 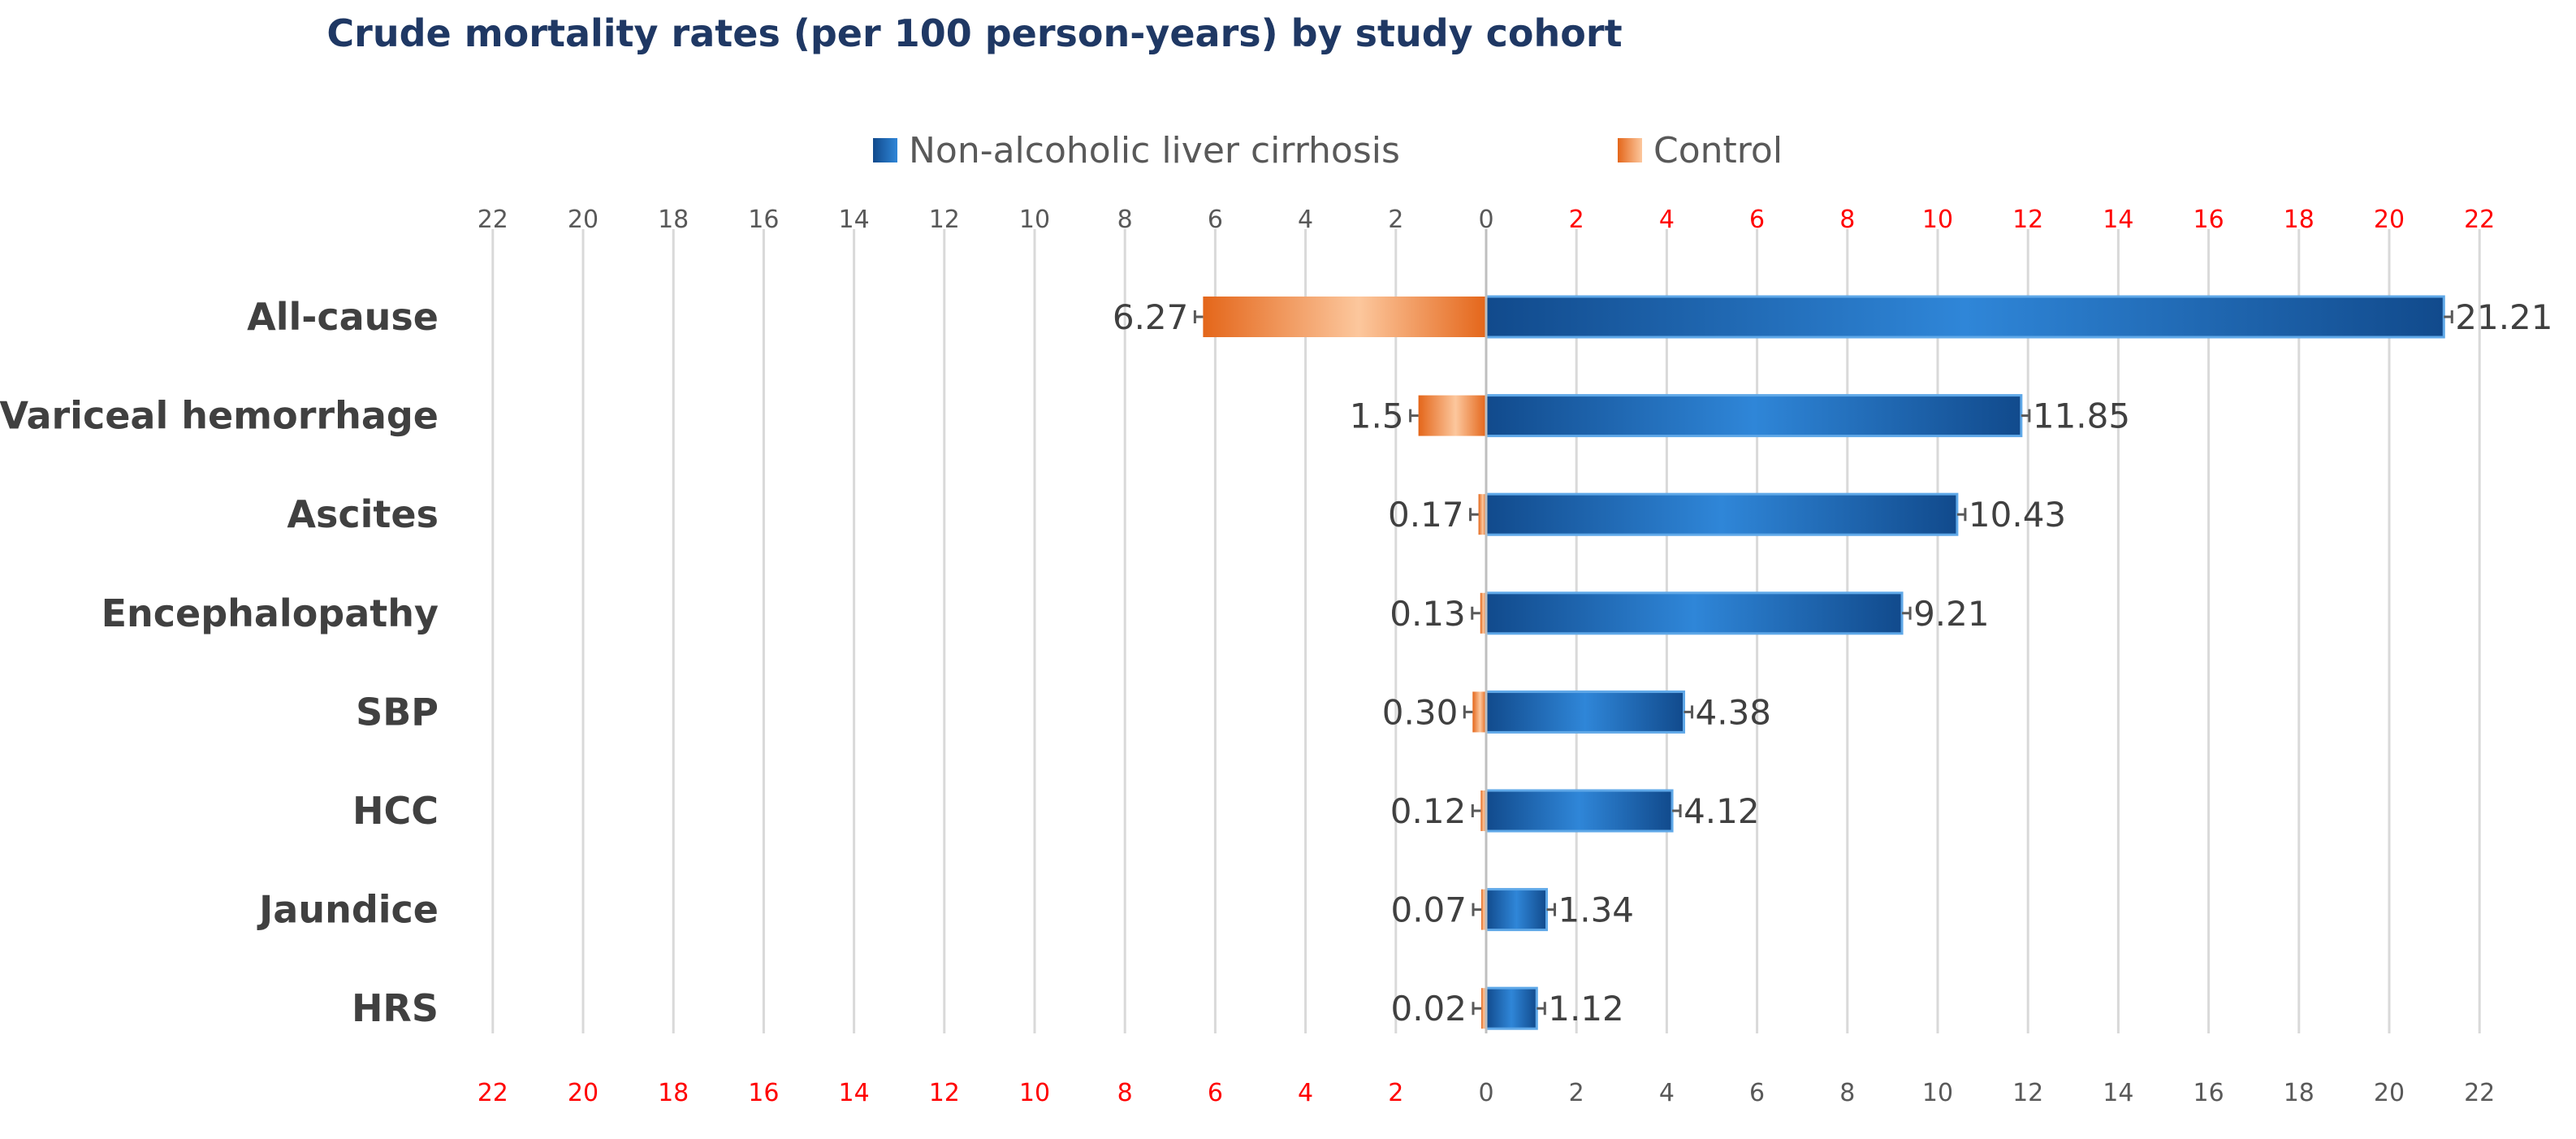 What do you see at coordinates (1630, 150) in the screenshot?
I see `legend-swatch-control` at bounding box center [1630, 150].